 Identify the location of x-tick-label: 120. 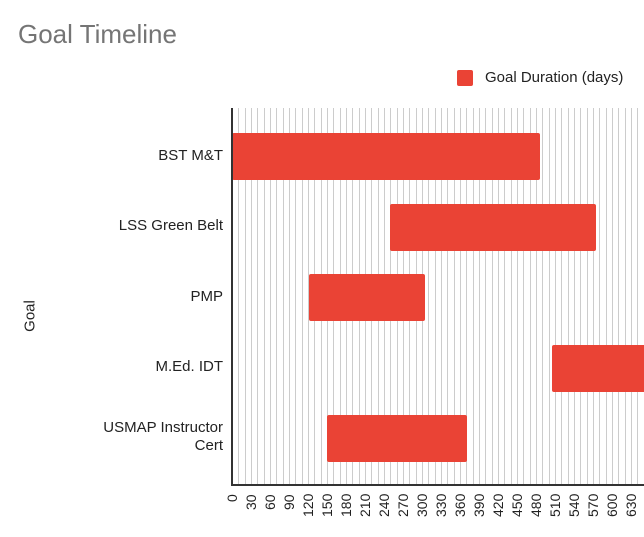
(307, 506).